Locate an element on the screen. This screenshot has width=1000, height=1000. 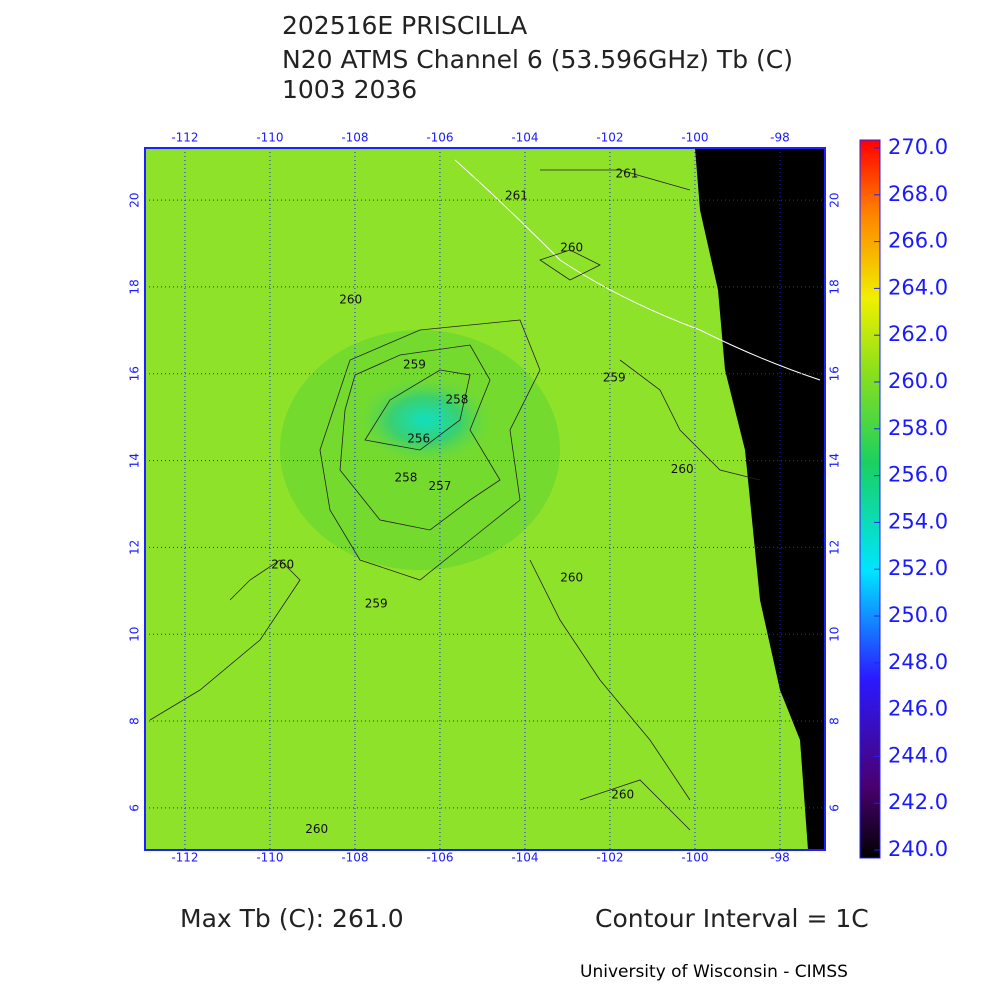
contour-label: 256 is located at coordinates (418, 438).